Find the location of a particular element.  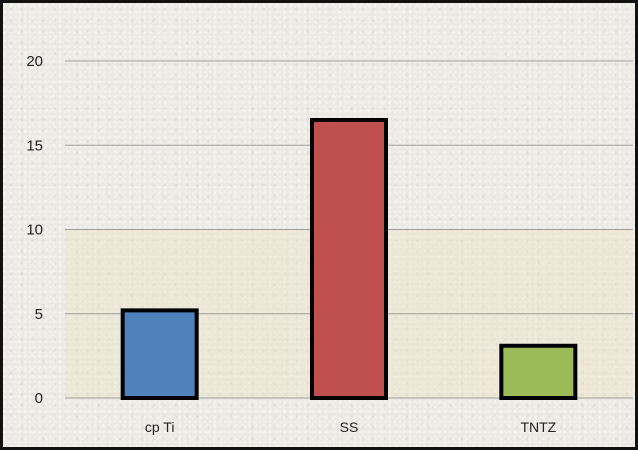

y-tick-label: 15 is located at coordinates (34, 145).